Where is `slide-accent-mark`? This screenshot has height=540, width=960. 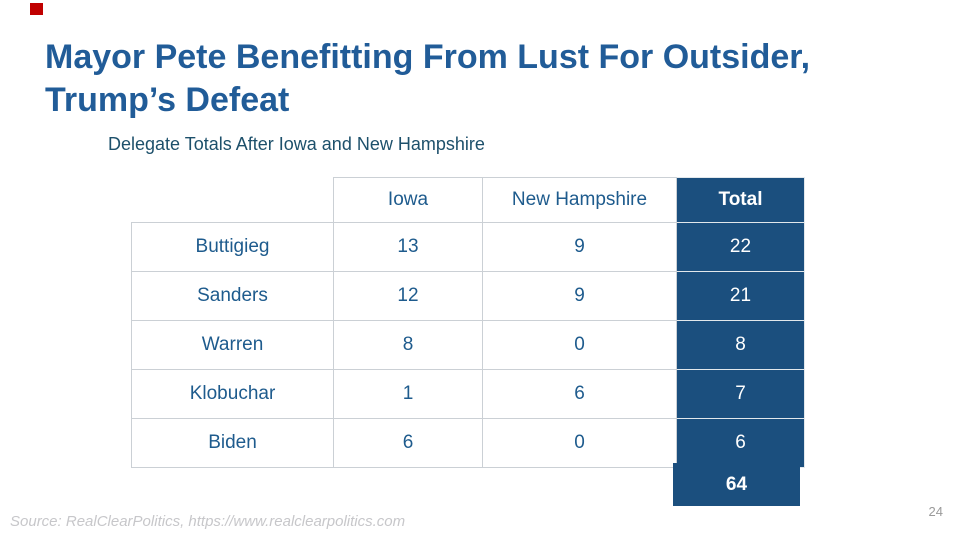
slide-accent-mark is located at coordinates (36, 9).